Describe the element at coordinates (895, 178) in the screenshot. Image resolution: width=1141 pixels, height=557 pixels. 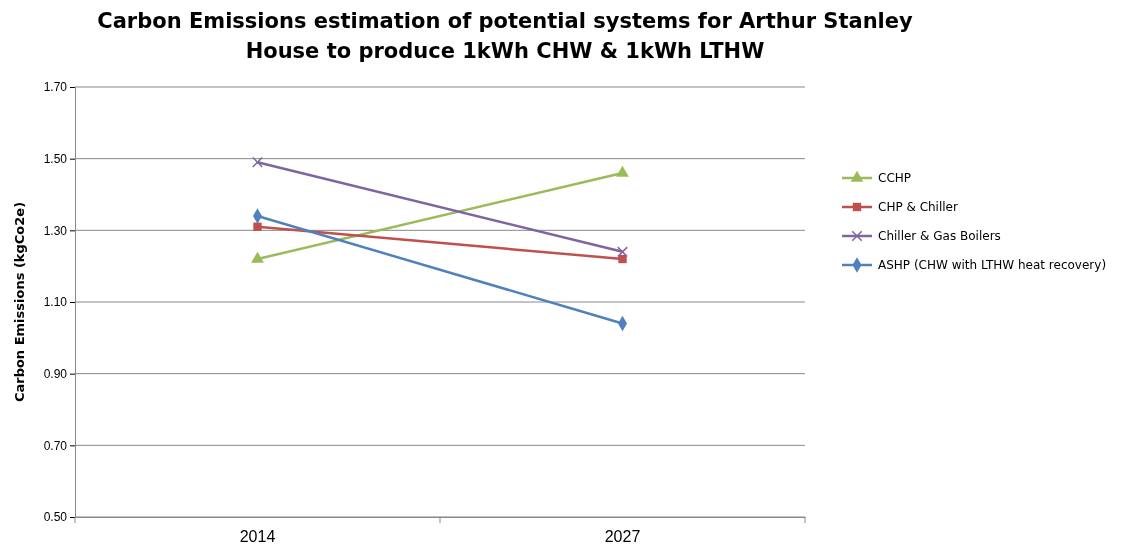
I see `legend-label: CCHP` at that location.